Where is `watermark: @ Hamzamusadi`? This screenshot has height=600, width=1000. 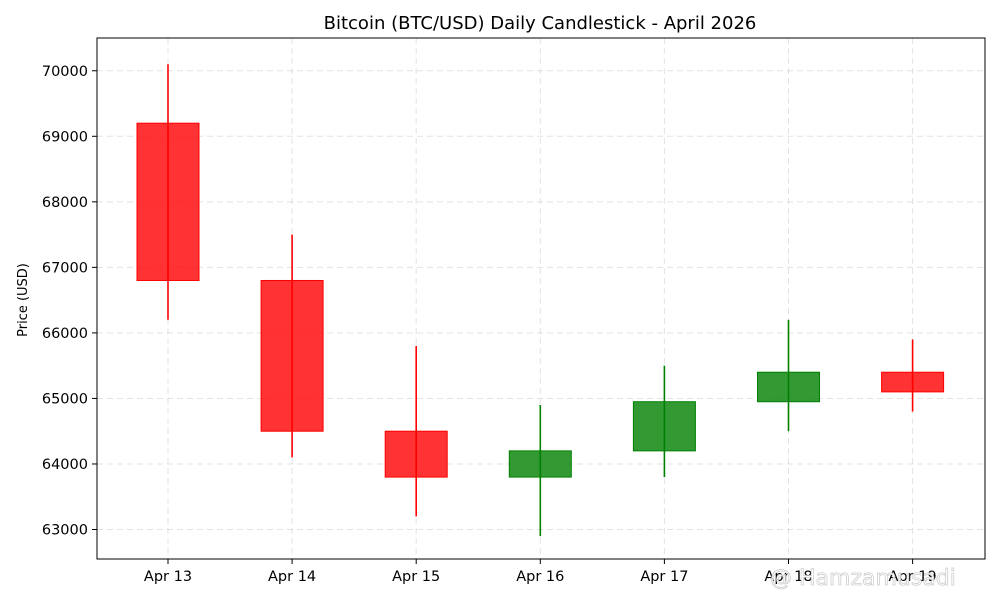
watermark: @ Hamzamusadi is located at coordinates (863, 578).